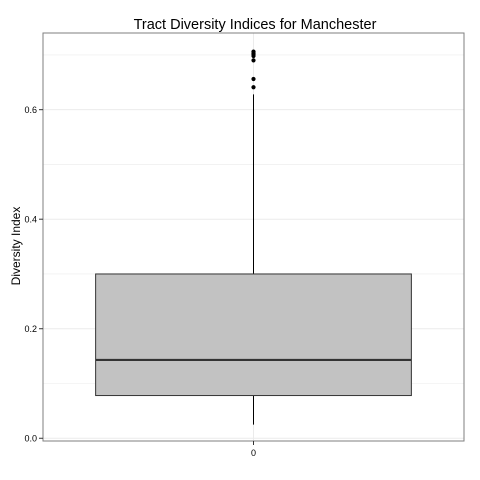  I want to click on y-axis-label: Diversity Index, so click(16, 246).